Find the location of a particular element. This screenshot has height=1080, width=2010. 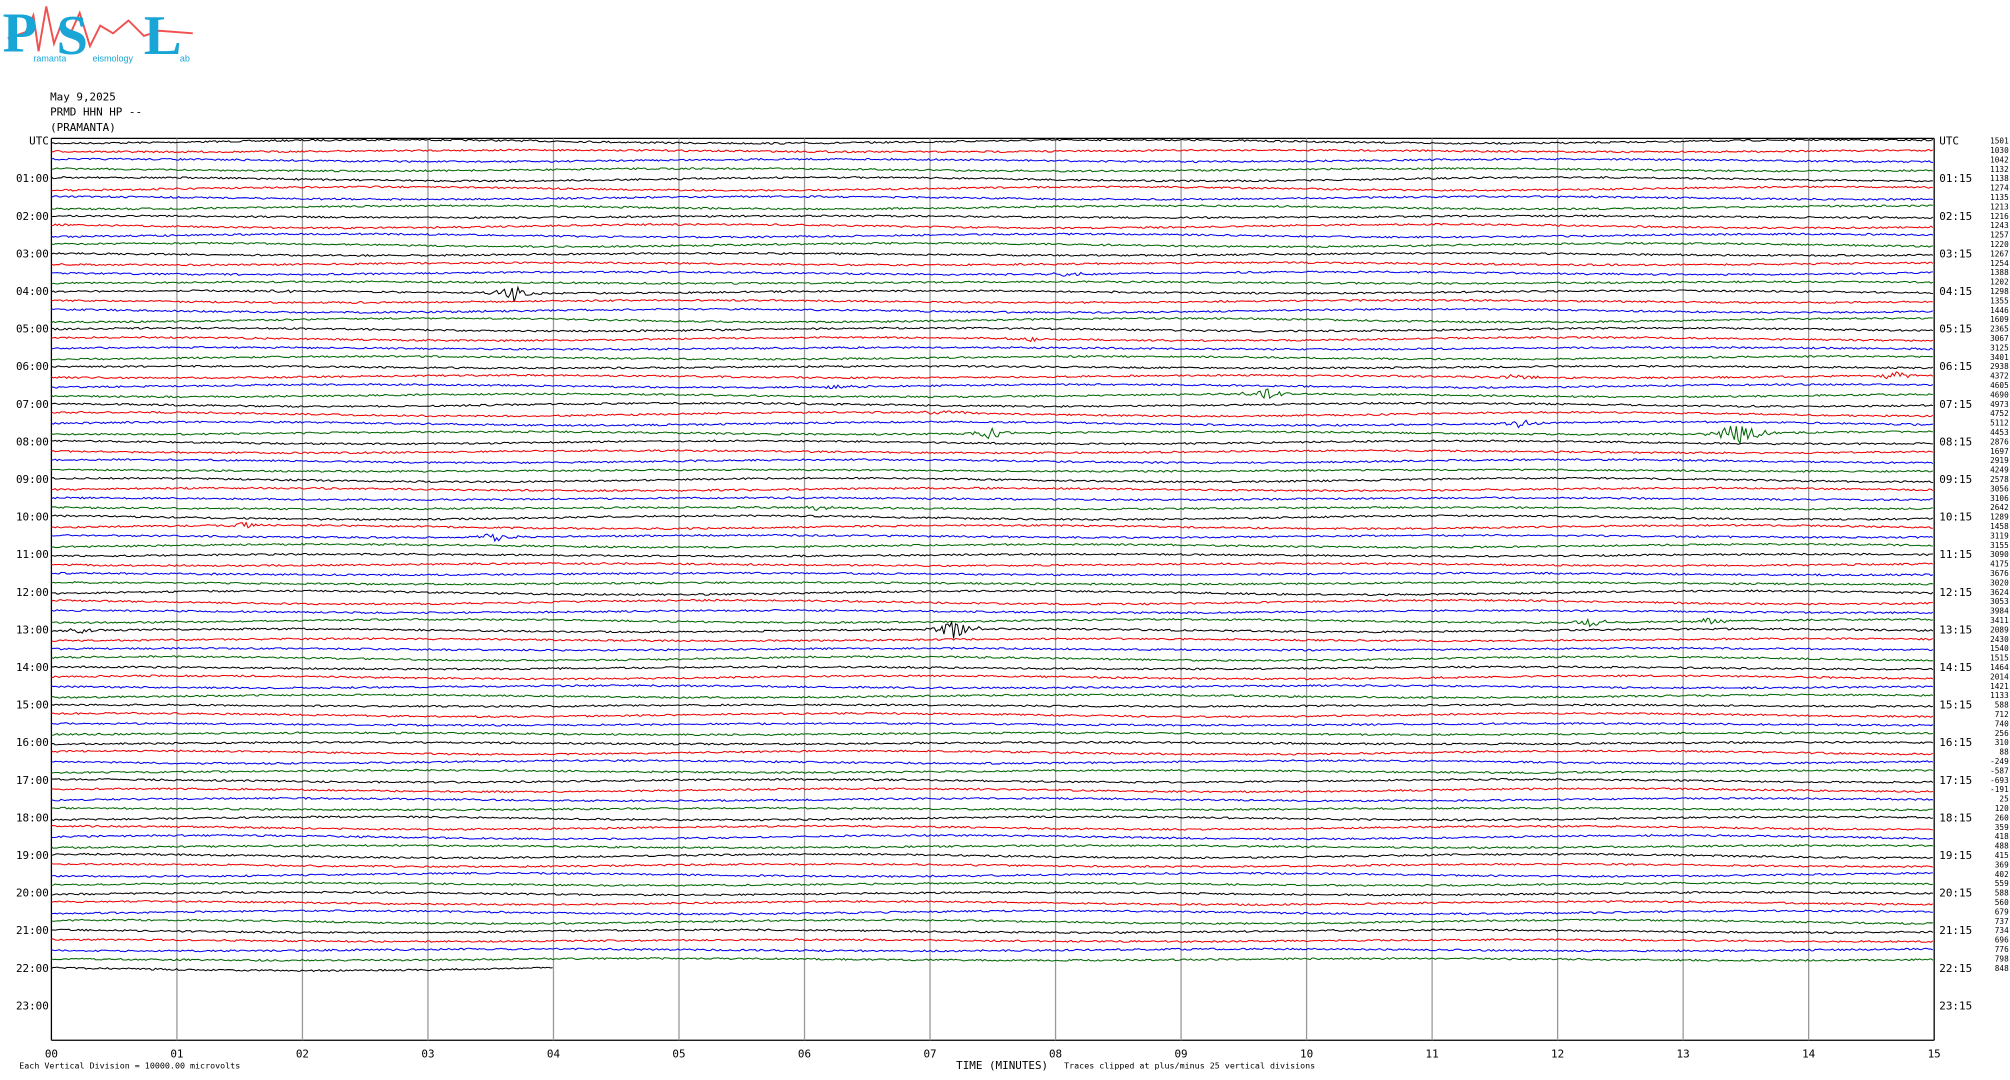

trace-offset: 696 is located at coordinates (2002, 940).